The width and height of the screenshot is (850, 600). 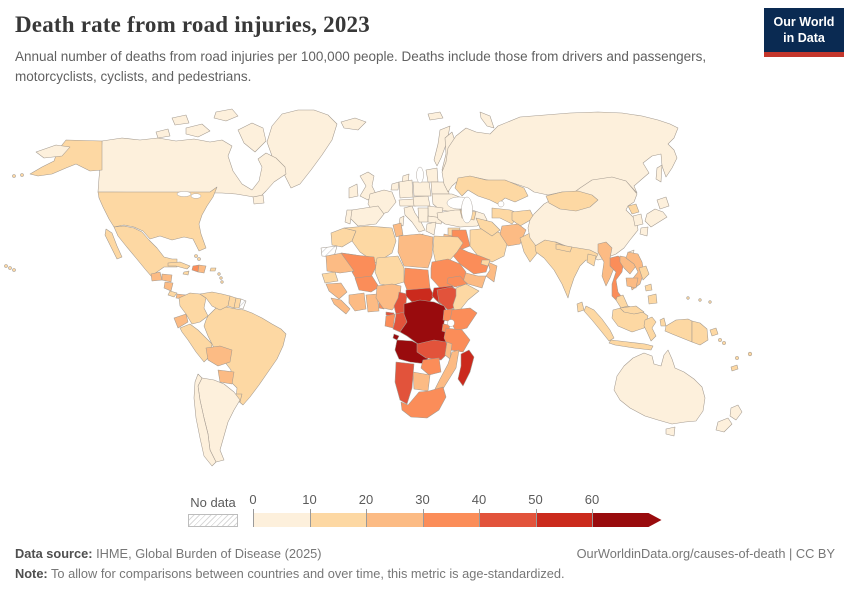 I want to click on country-usa-alaska, so click(x=66, y=158).